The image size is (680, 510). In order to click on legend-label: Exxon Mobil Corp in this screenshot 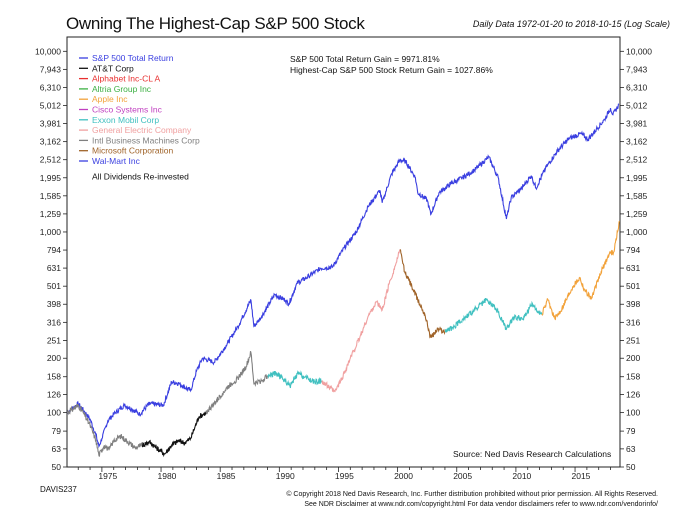, I will do `click(125, 120)`.